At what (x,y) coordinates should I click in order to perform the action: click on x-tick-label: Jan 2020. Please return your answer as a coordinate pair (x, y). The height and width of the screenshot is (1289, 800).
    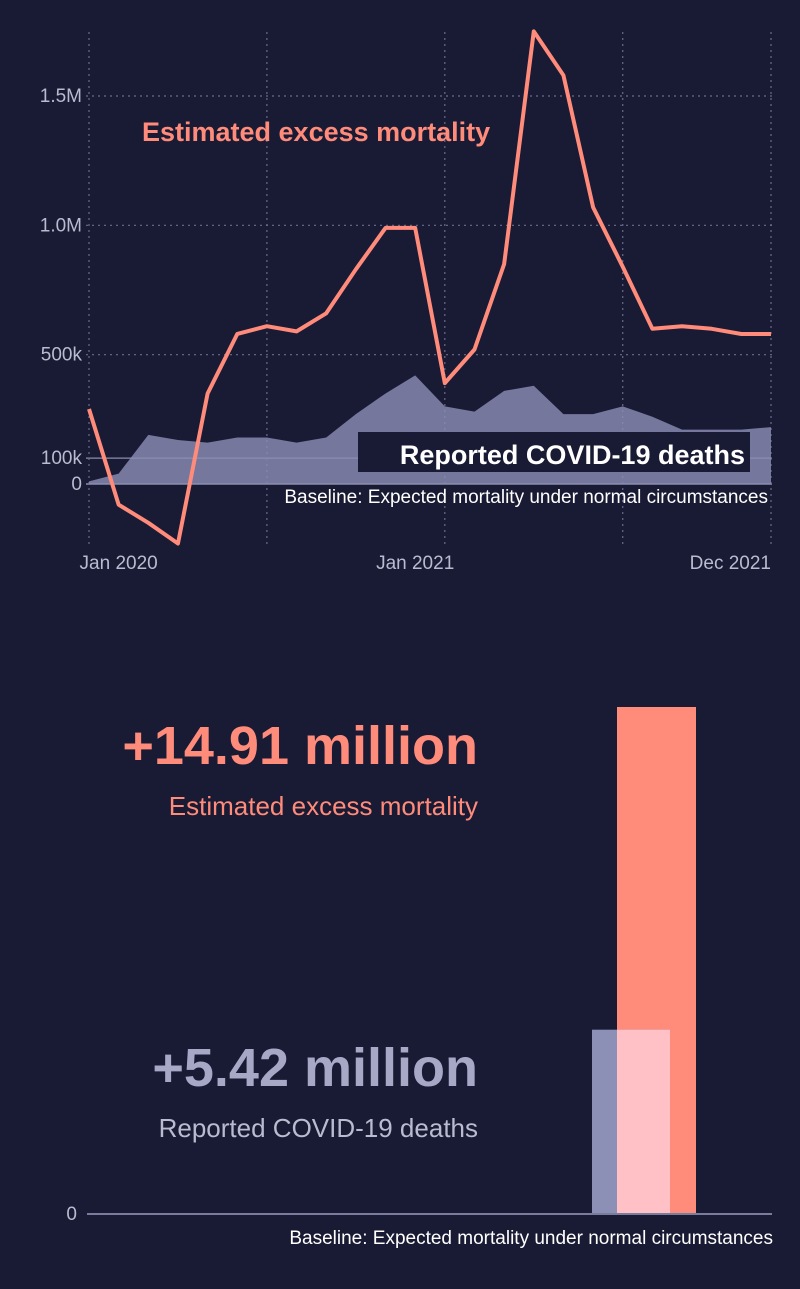
    Looking at the image, I should click on (119, 563).